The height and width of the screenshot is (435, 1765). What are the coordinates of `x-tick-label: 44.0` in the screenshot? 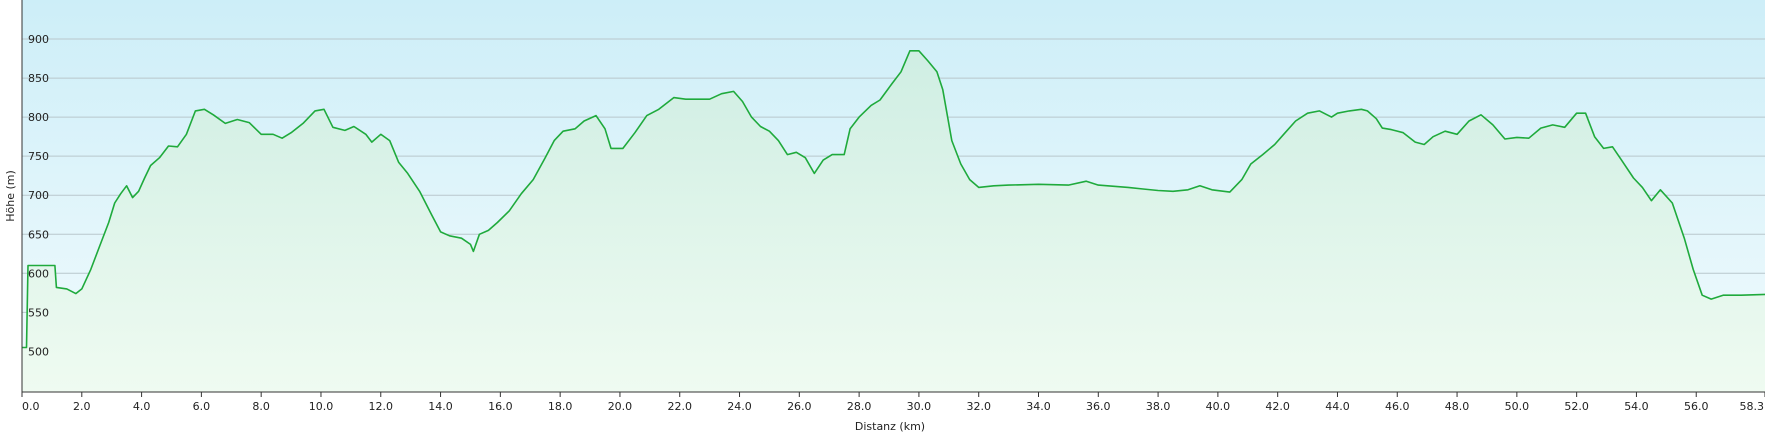 It's located at (1337, 406).